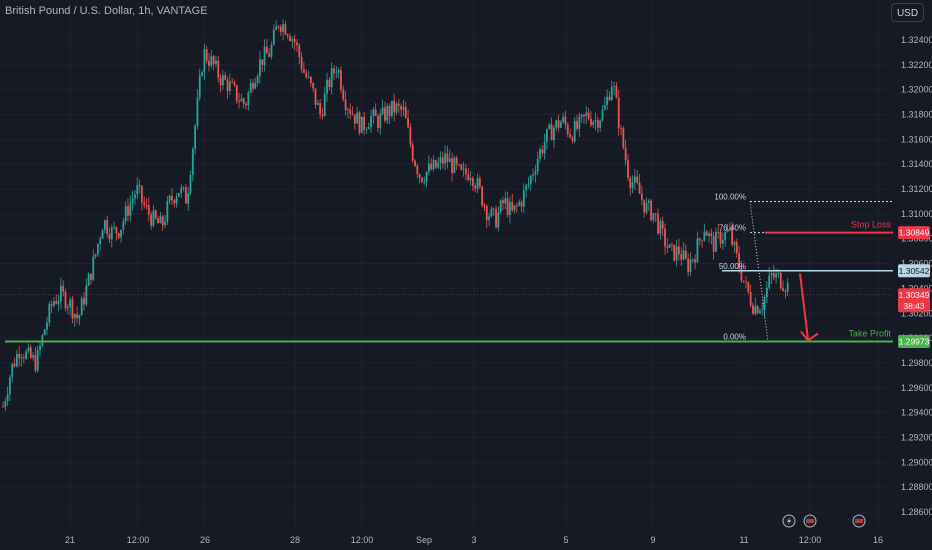  Describe the element at coordinates (907, 12) in the screenshot. I see `currency-button: USD` at that location.